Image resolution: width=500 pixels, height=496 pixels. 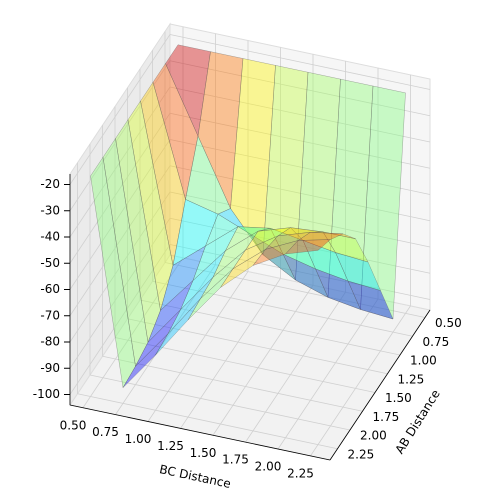 I want to click on x-tick-label: 1.50, so click(x=203, y=453).